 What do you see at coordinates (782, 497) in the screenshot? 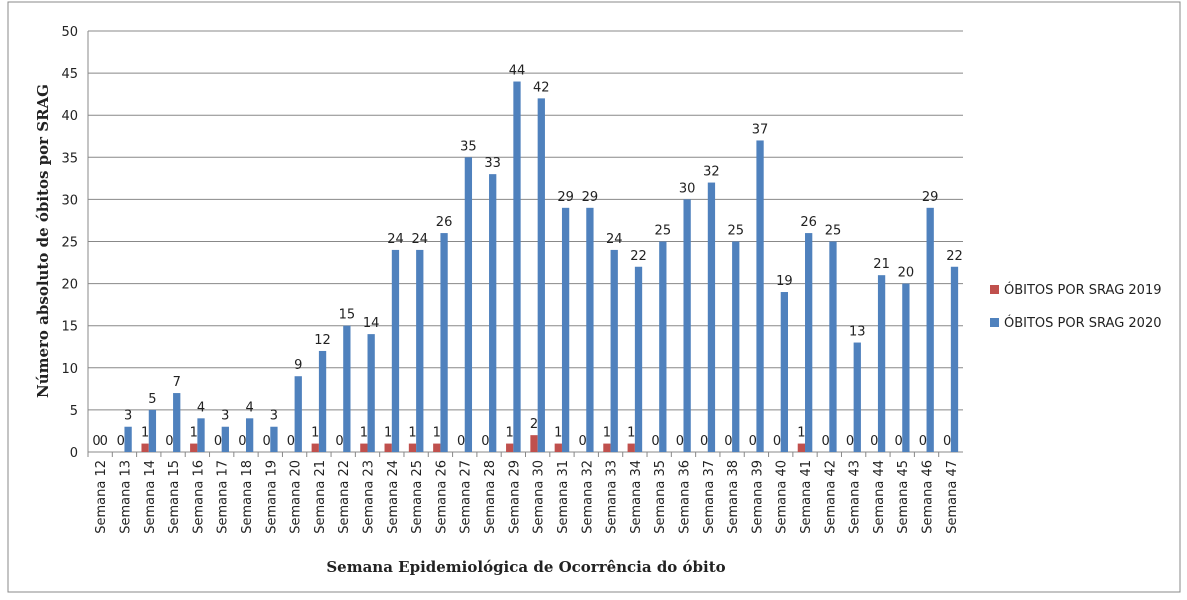
I see `x-tick-label: Semana 40` at bounding box center [782, 497].